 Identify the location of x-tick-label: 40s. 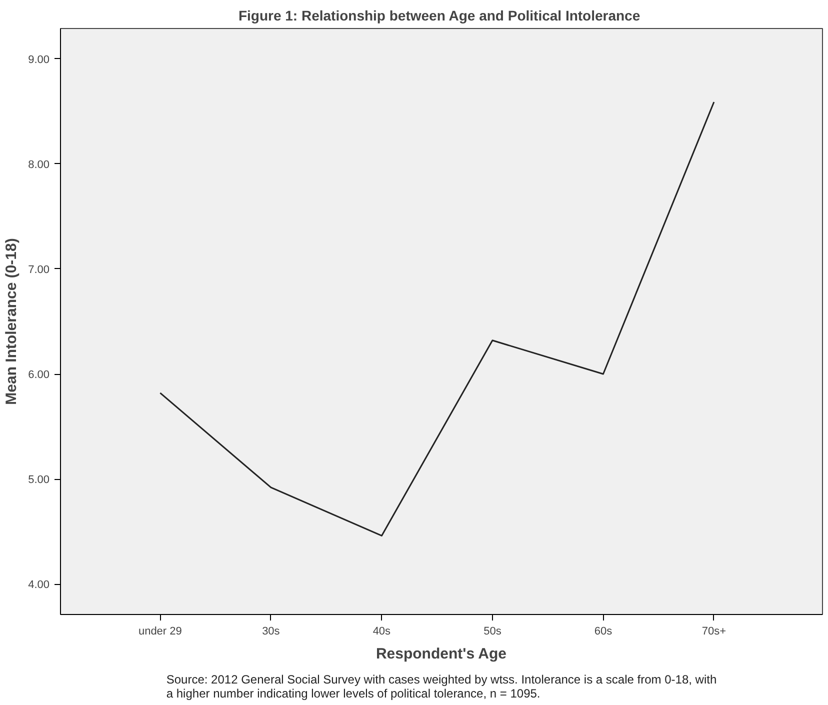
(382, 632).